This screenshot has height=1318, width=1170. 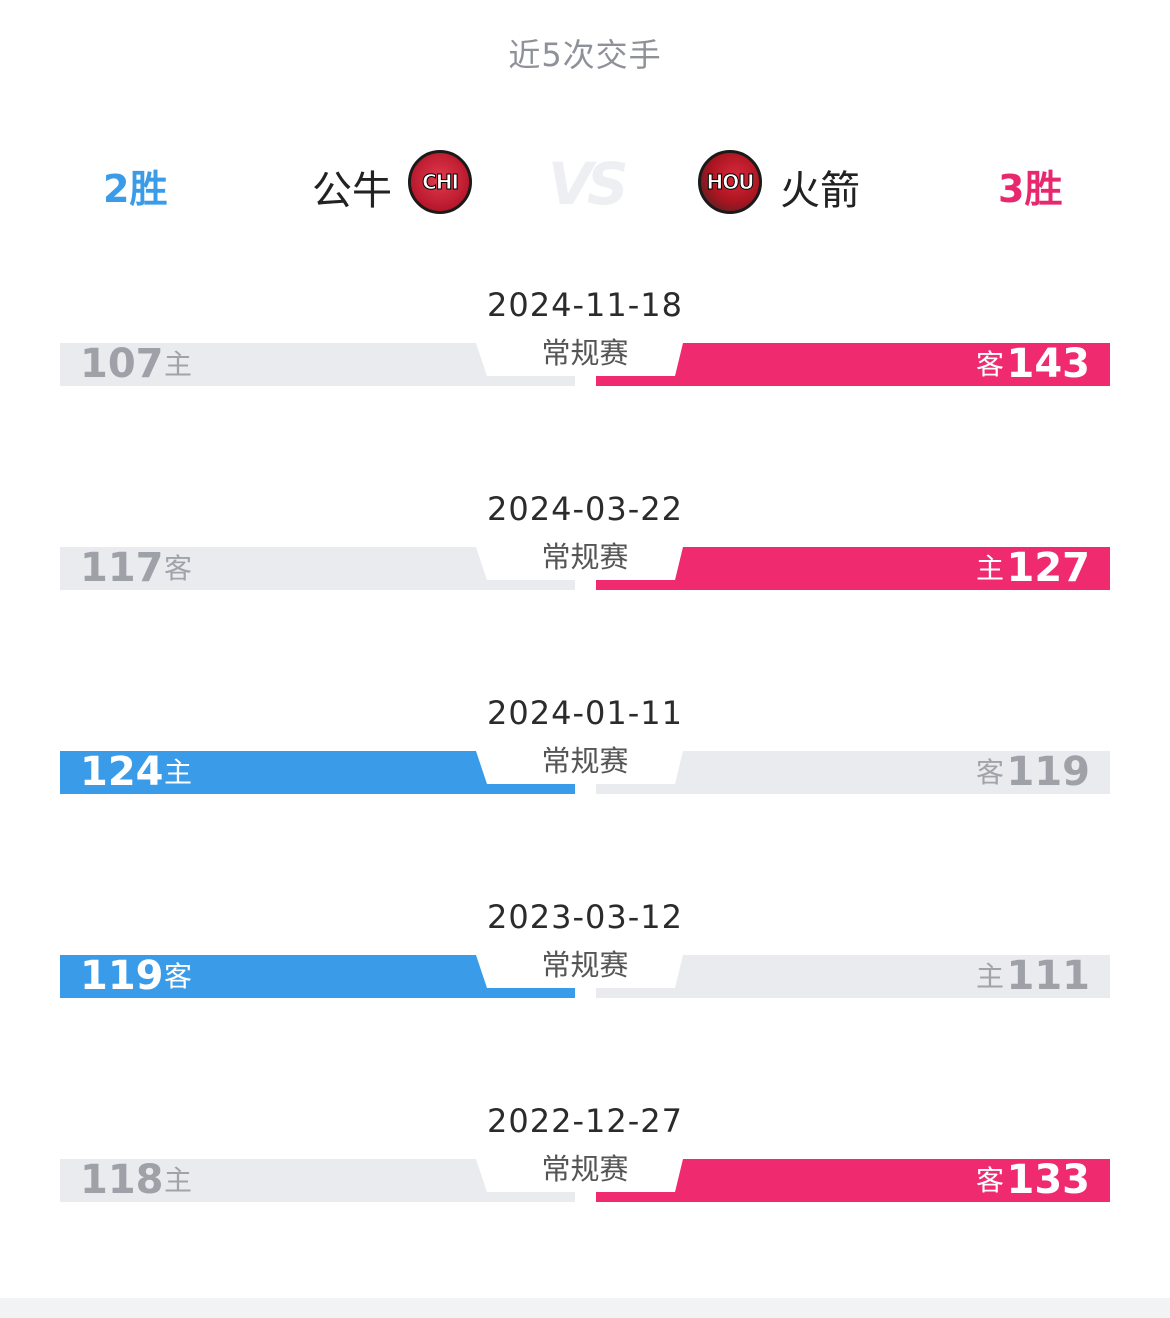 What do you see at coordinates (1048, 364) in the screenshot?
I see `right-score: 143` at bounding box center [1048, 364].